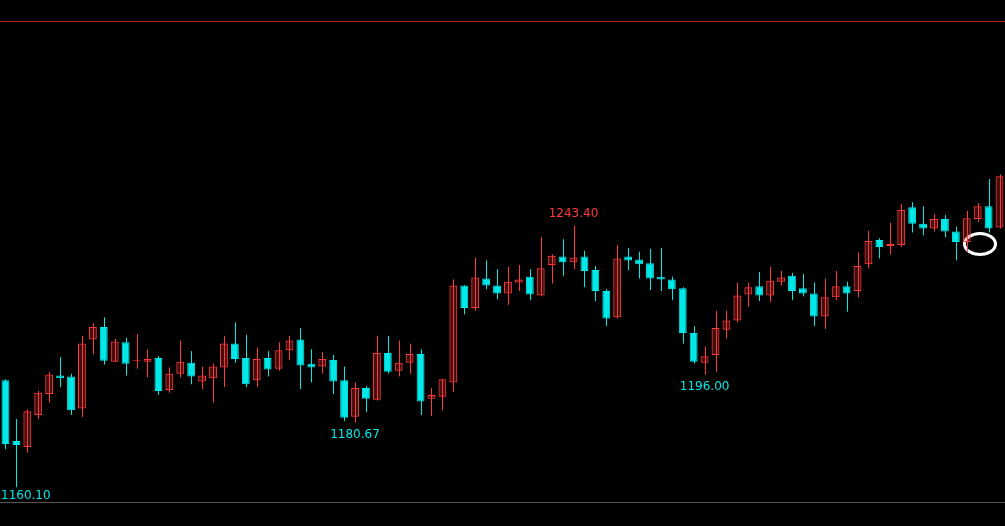  I want to click on annotation: 1180.67, so click(355, 433).